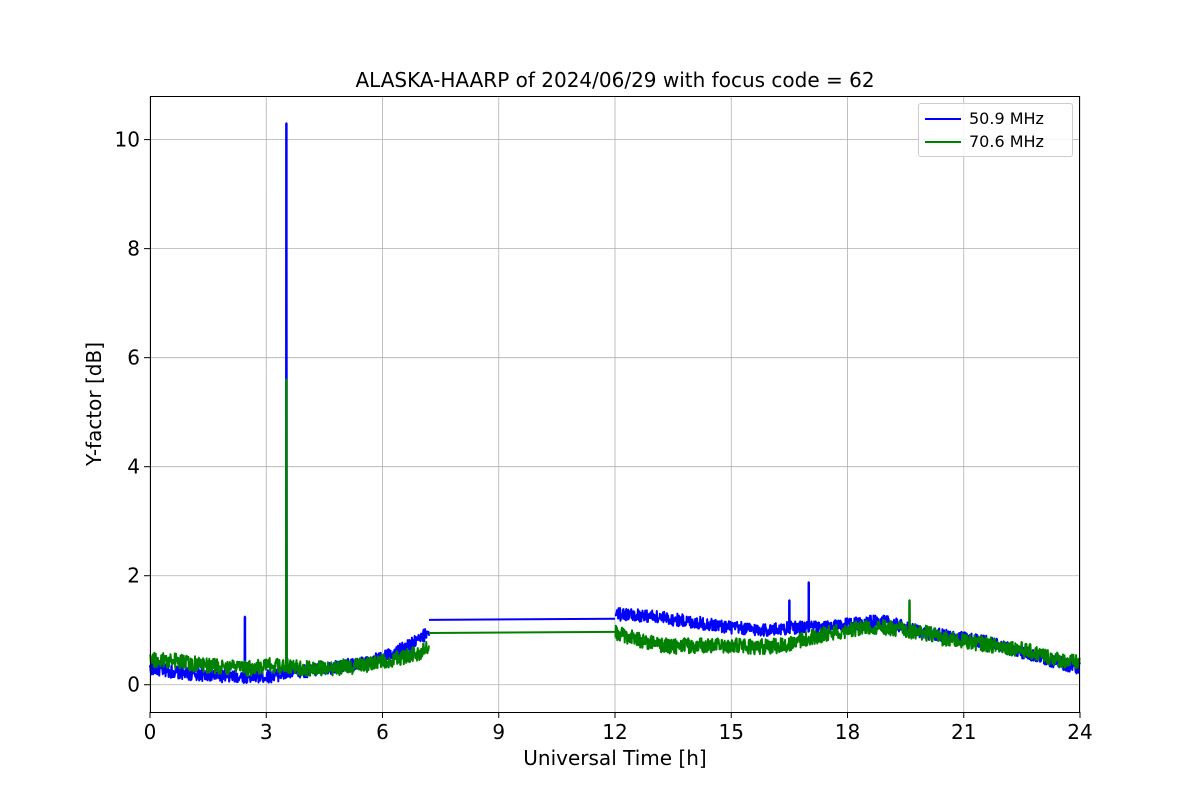  What do you see at coordinates (498, 732) in the screenshot?
I see `x-tick-label: 9` at bounding box center [498, 732].